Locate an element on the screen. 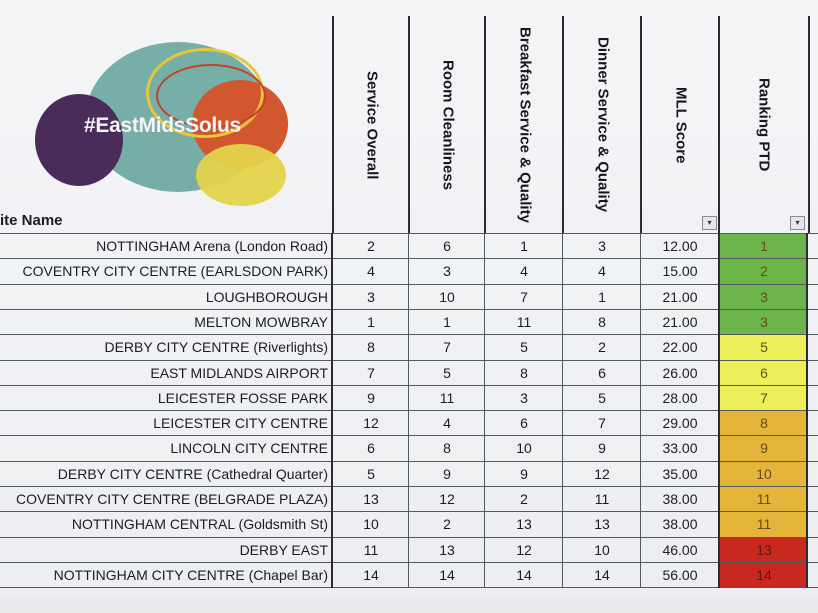  dinner-cell: 14 is located at coordinates (601, 575).